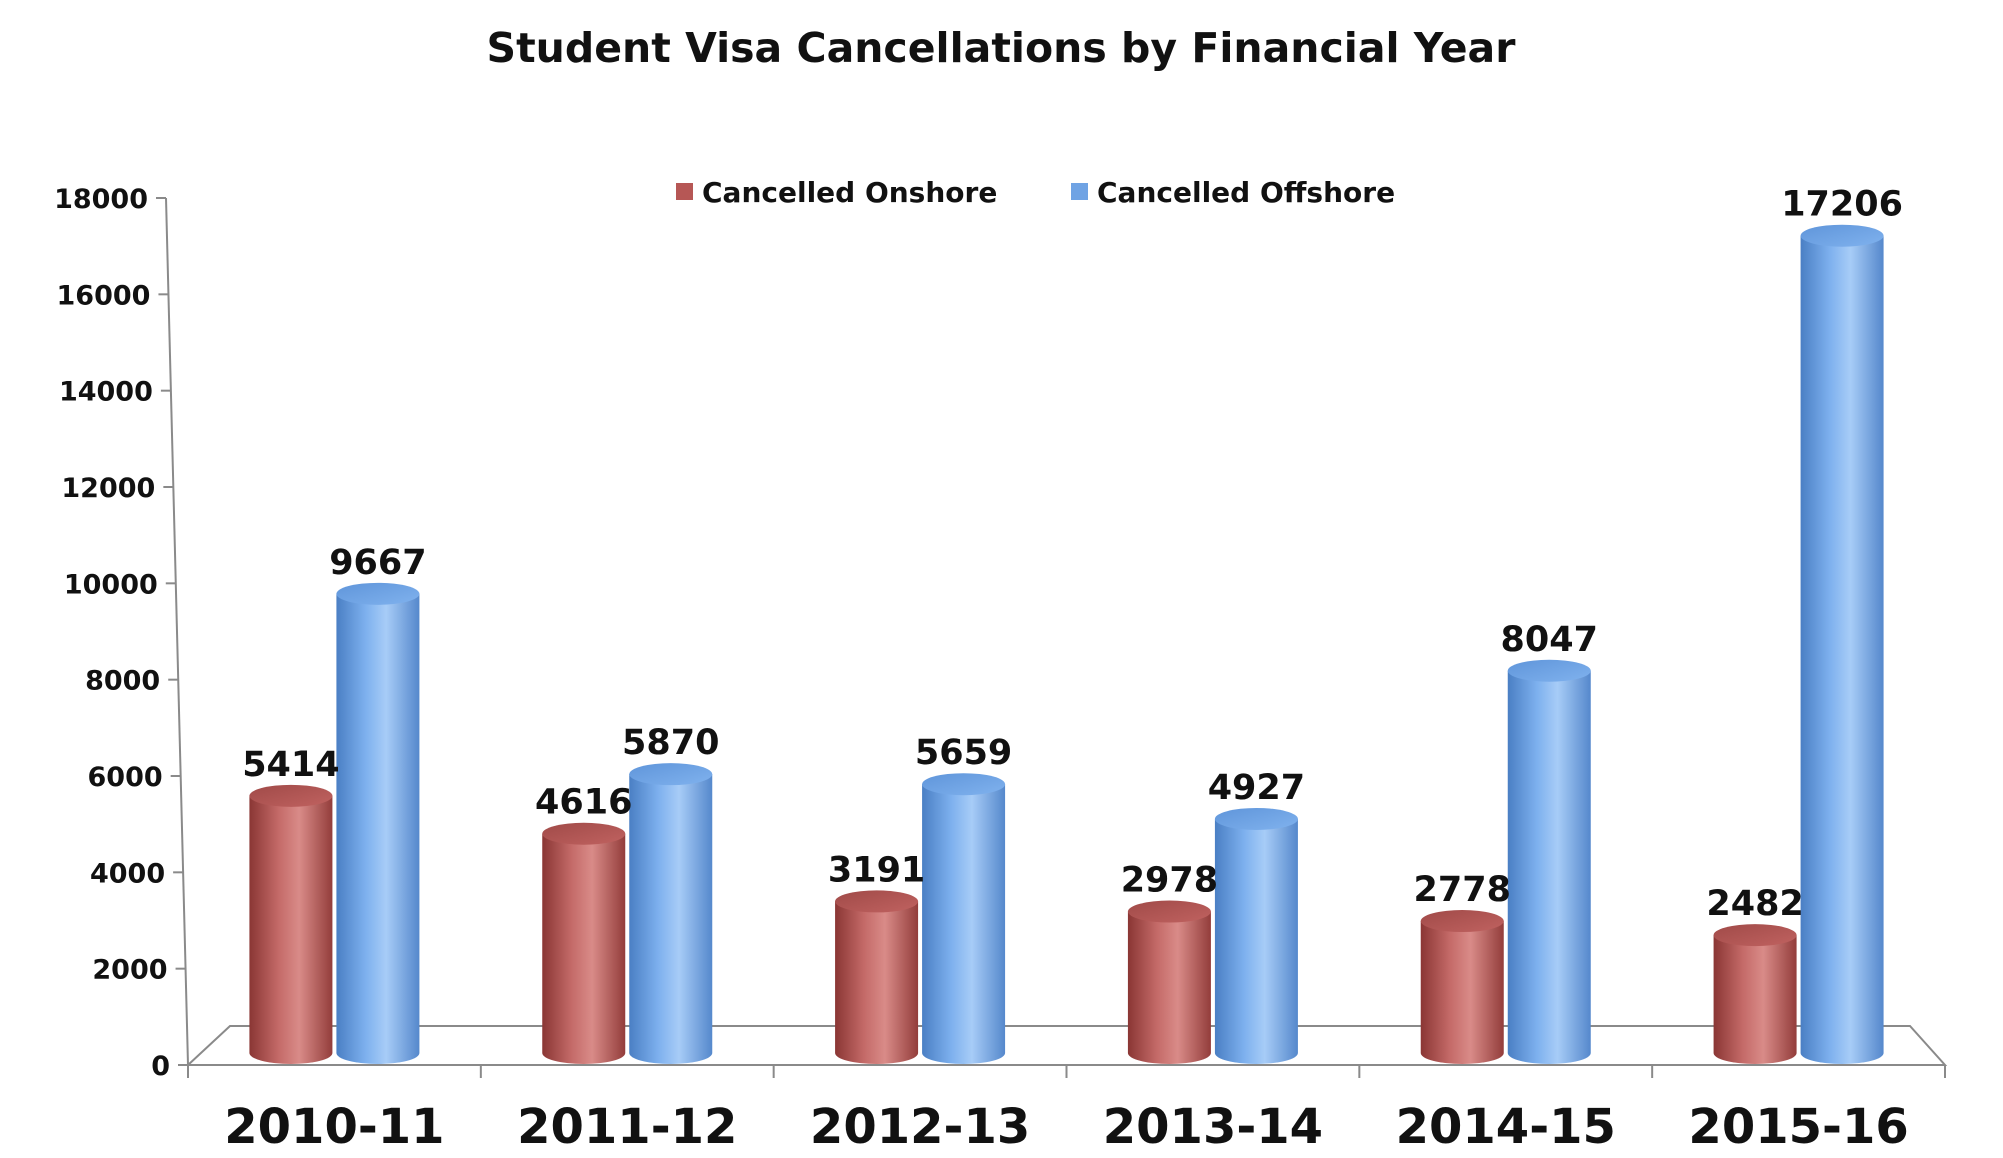  What do you see at coordinates (1842, 205) in the screenshot?
I see `data-label-offshore: 17206` at bounding box center [1842, 205].